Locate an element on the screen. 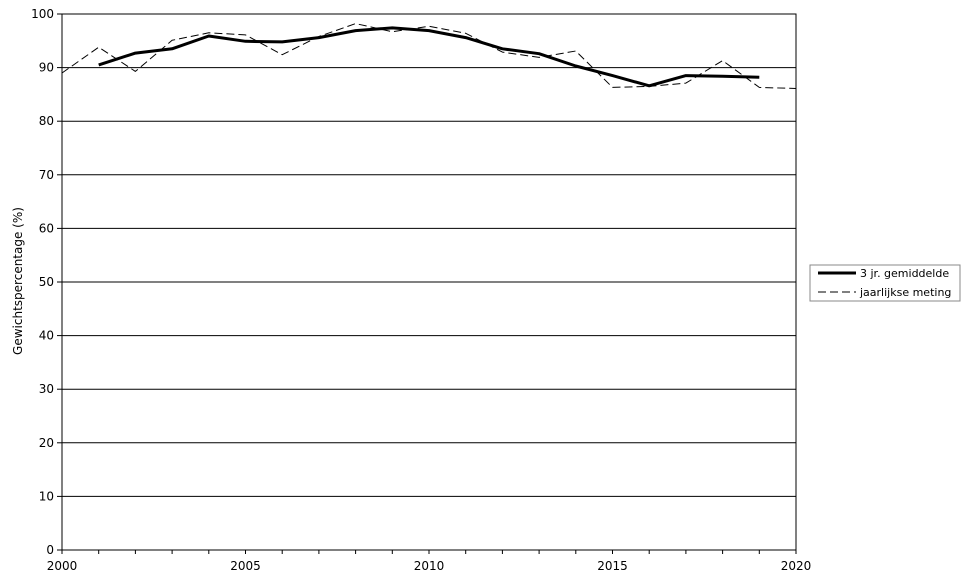 The image size is (961, 578). y-tick-label-50: 50 is located at coordinates (46, 282).